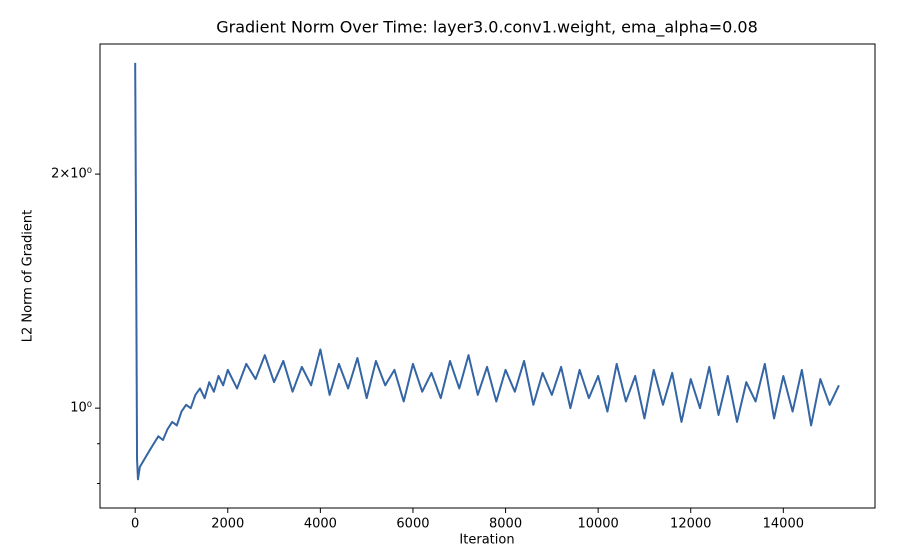 This screenshot has width=912, height=553. What do you see at coordinates (227, 524) in the screenshot?
I see `x-tick-label: 2000` at bounding box center [227, 524].